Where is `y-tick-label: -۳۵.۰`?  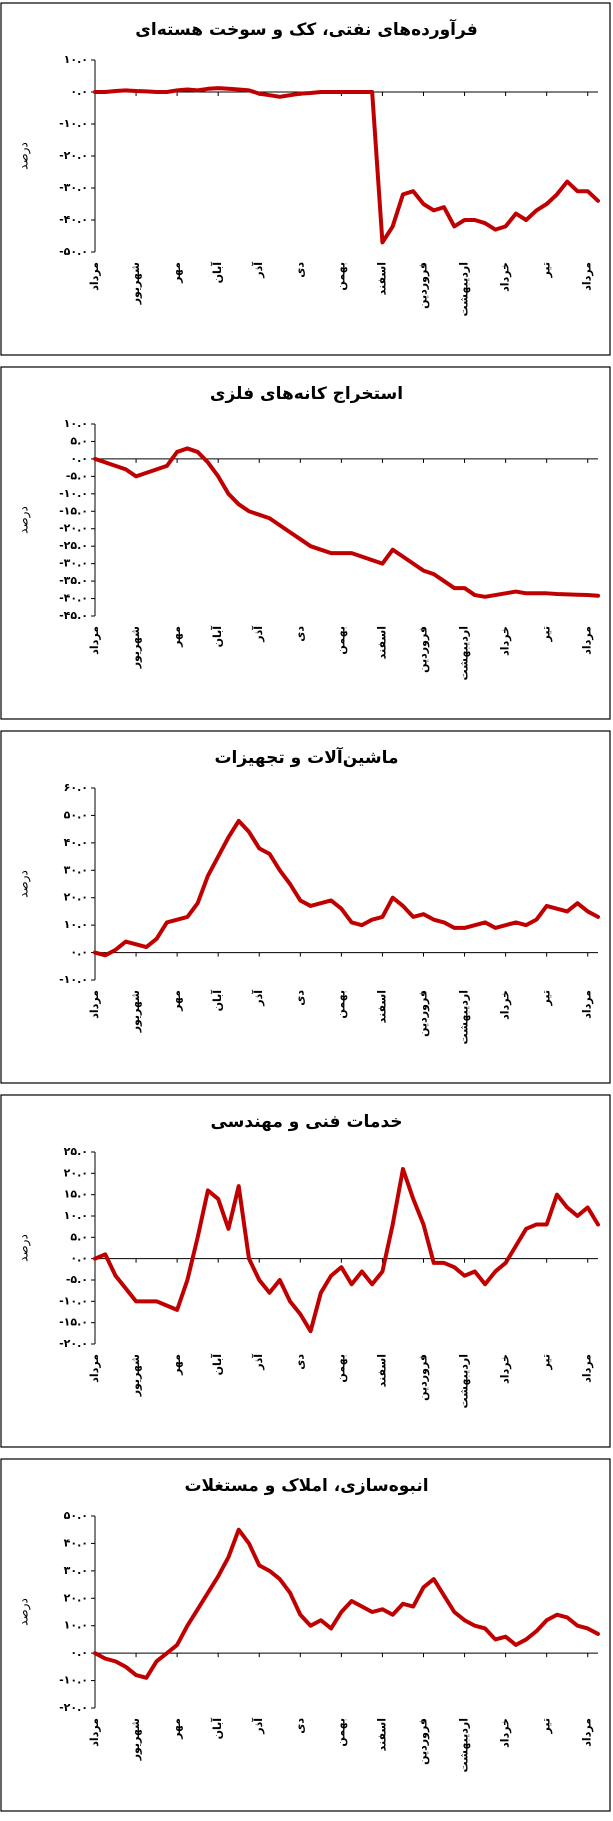
y-tick-label: -۳۵.۰ is located at coordinates (73, 580).